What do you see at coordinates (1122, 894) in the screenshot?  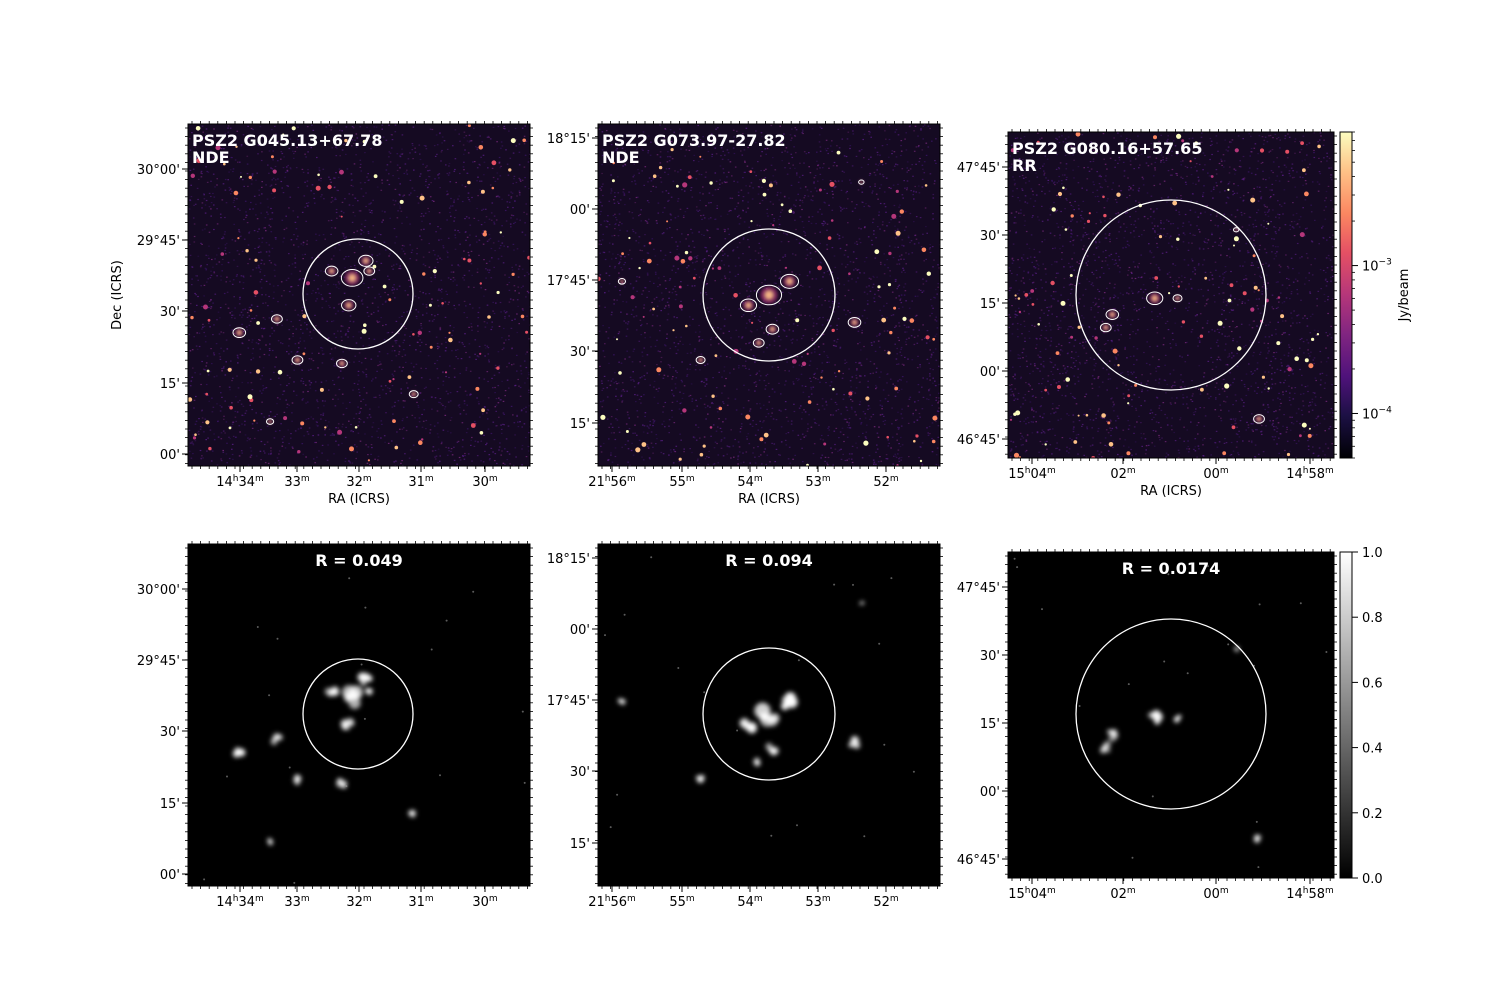 I see `x-tick-label: 02m` at bounding box center [1122, 894].